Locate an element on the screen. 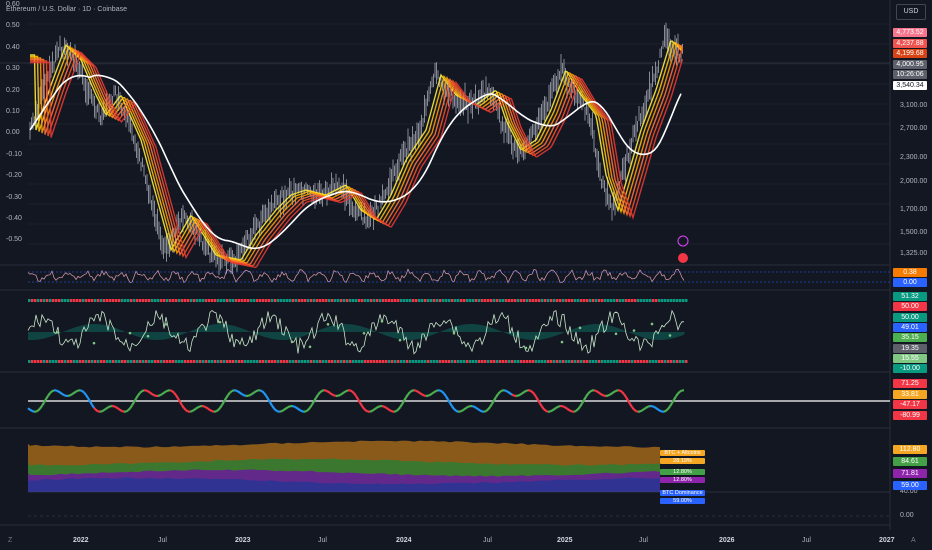  time-axis-label: 2026 is located at coordinates (727, 540).